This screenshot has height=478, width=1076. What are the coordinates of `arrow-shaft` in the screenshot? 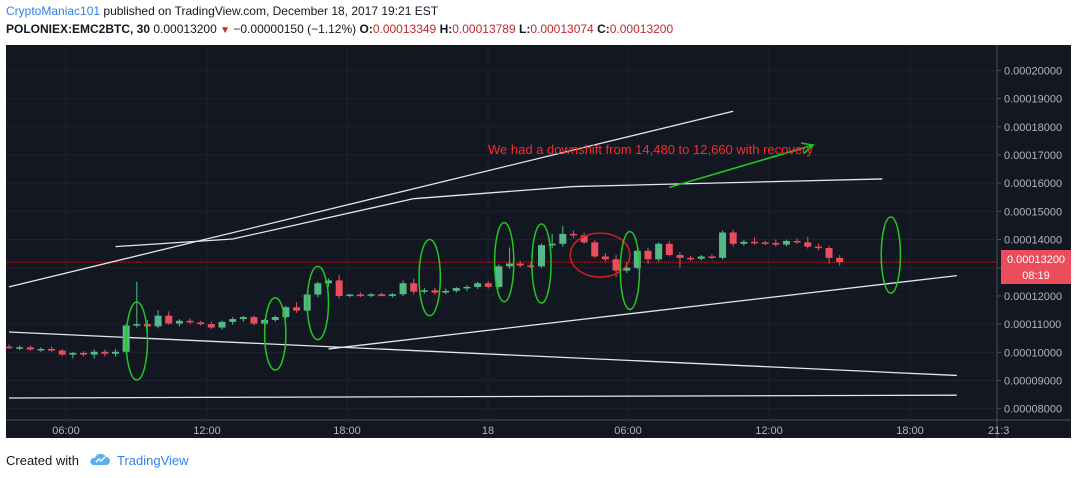 It's located at (741, 166).